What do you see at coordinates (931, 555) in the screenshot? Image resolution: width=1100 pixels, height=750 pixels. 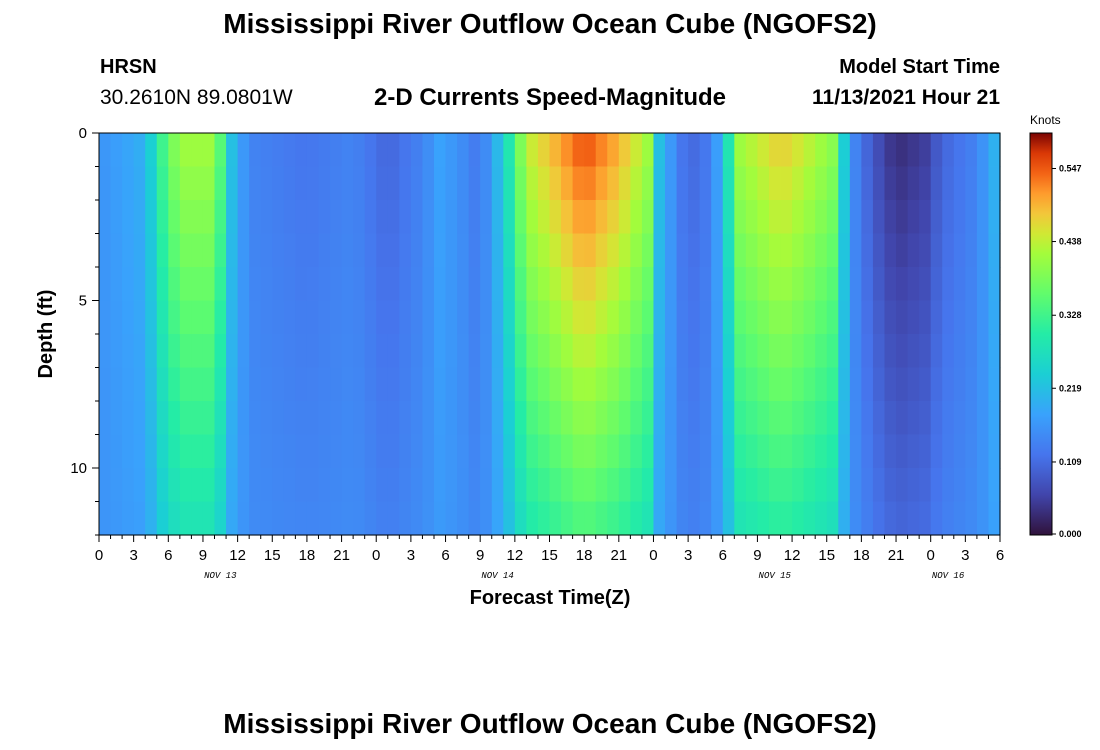 I see `x-tick-label: 0` at bounding box center [931, 555].